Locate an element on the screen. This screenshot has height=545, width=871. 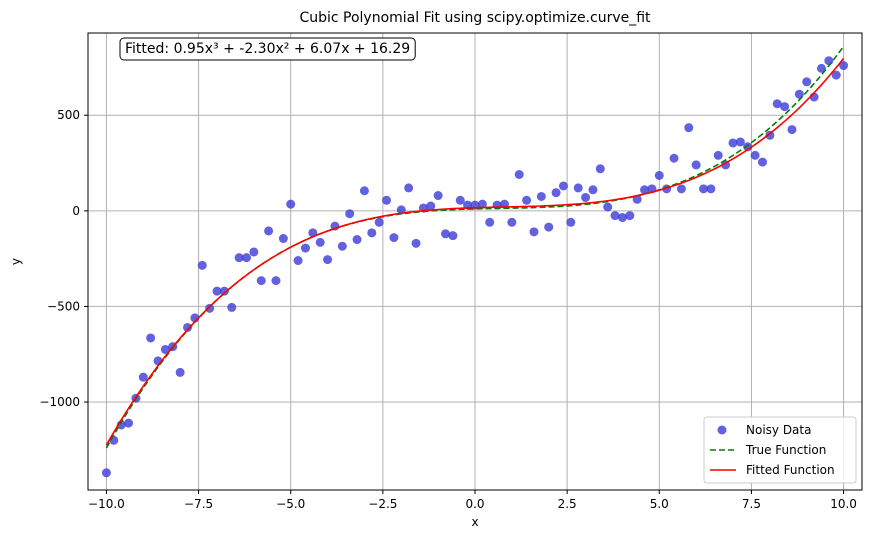
x-tick-label: −5.0 is located at coordinates (290, 504).